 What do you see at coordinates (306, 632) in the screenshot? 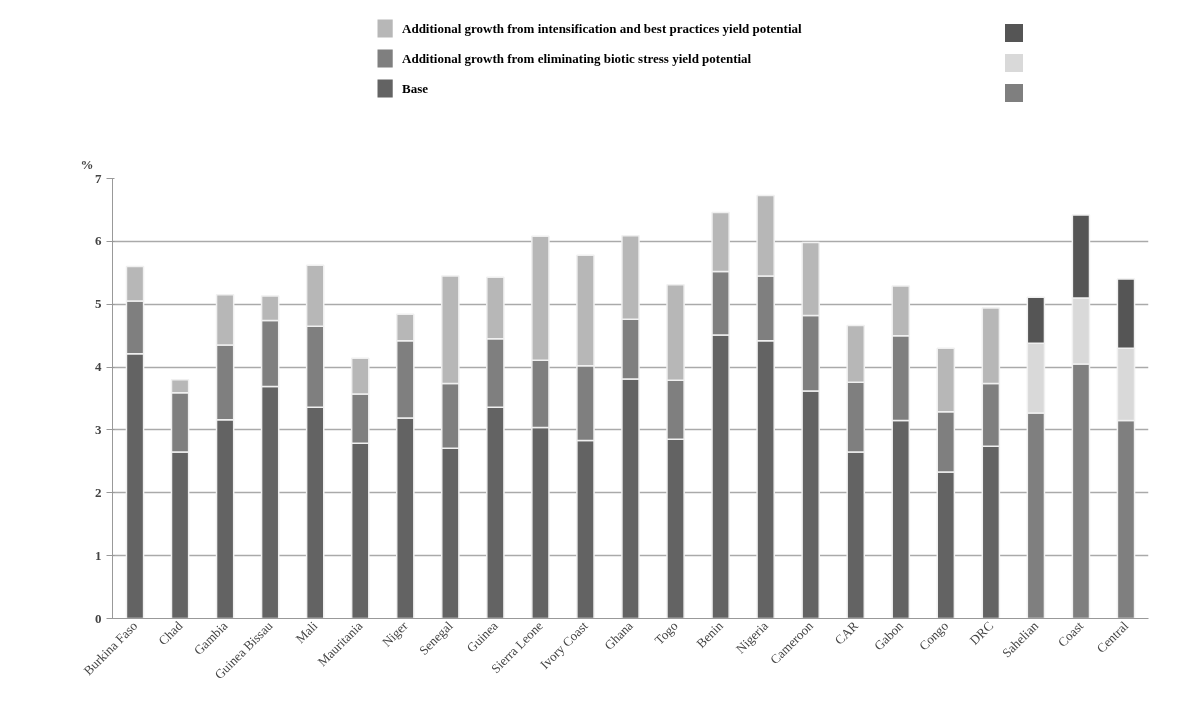
I see `x-tick-label: Mali` at bounding box center [306, 632].